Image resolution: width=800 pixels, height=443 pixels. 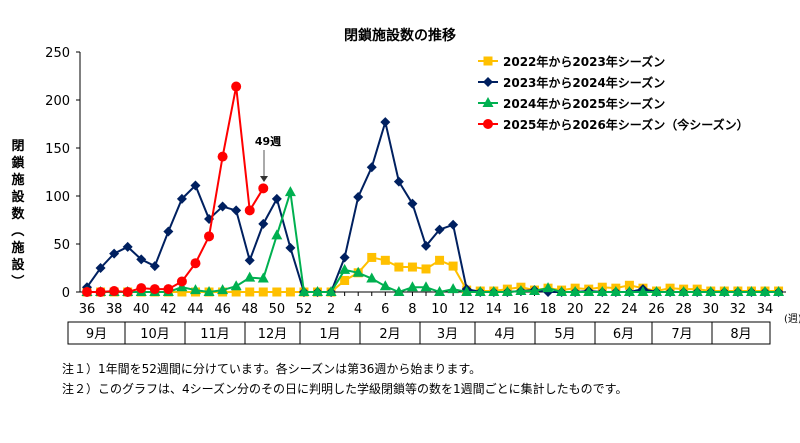 I want to click on legend-label: 2023年から2024年シーズン, so click(x=584, y=82).